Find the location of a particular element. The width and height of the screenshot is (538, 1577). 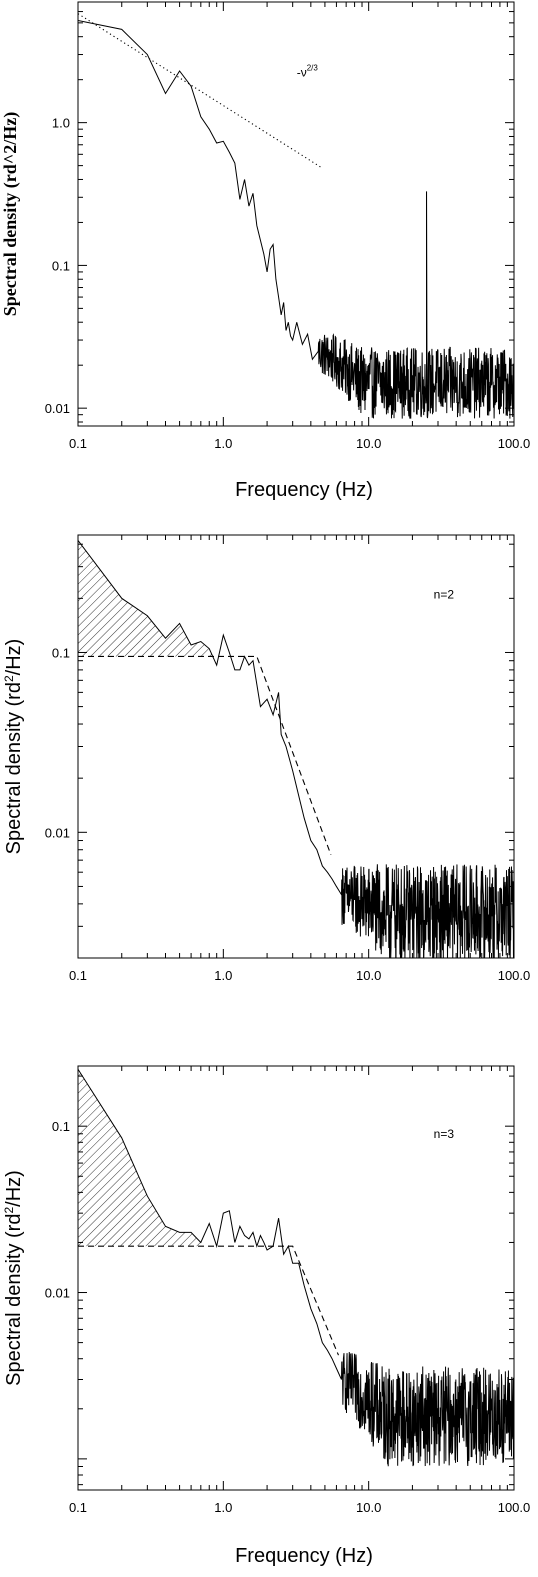

annotation-sup: 2/3 is located at coordinates (313, 68).